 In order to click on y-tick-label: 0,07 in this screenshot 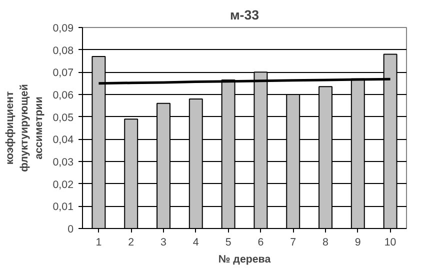, I will do `click(63, 73)`.